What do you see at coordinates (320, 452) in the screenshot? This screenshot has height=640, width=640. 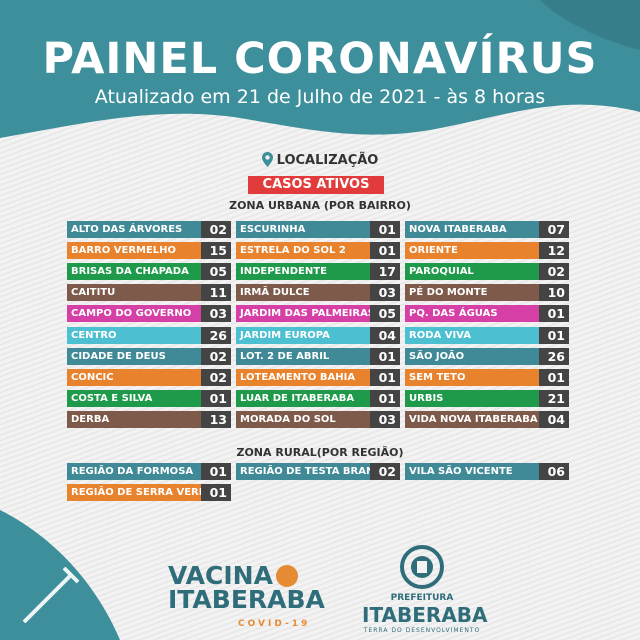 I see `rural-zone-title: ZONA RURAL(POR REGIÃO)` at bounding box center [320, 452].